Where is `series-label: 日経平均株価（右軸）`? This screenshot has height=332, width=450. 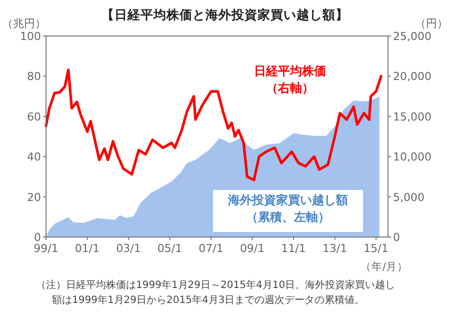
series-label: 日経平均株価（右軸） is located at coordinates (290, 79).